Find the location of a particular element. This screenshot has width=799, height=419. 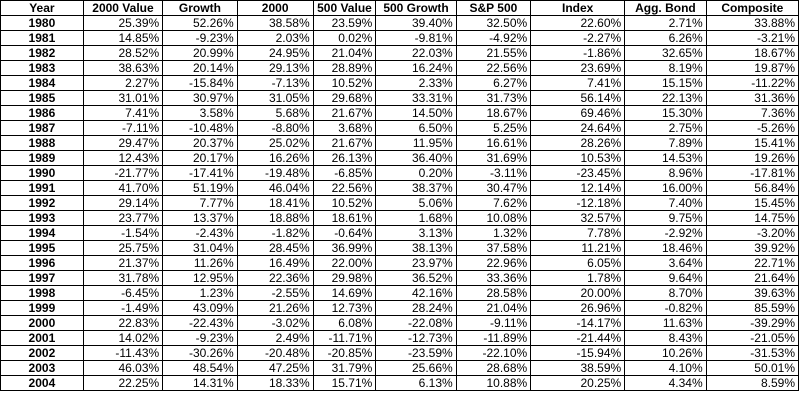

value-cell: 3.64% is located at coordinates (665, 263).